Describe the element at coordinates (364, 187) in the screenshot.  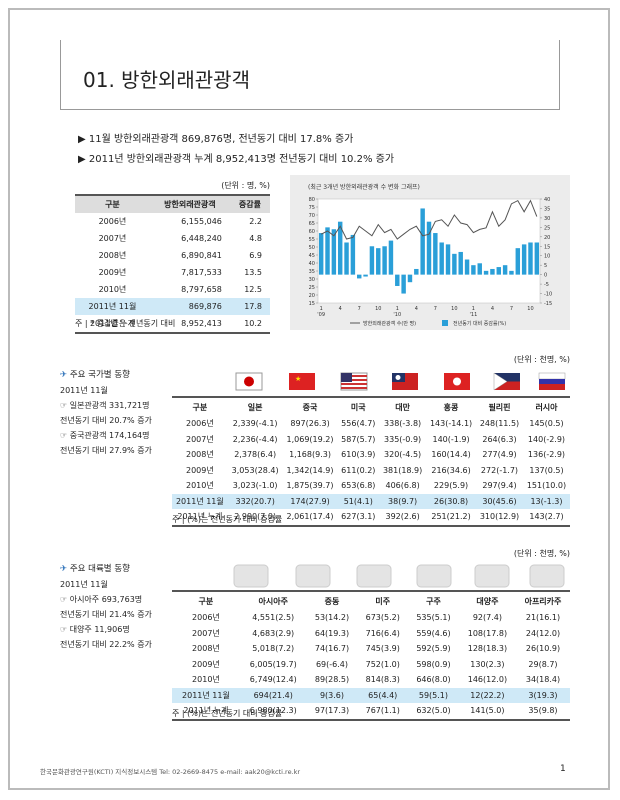
I see `chart-title: (최근 3개년 방한외래관광객 수 변화 그래프)` at that location.